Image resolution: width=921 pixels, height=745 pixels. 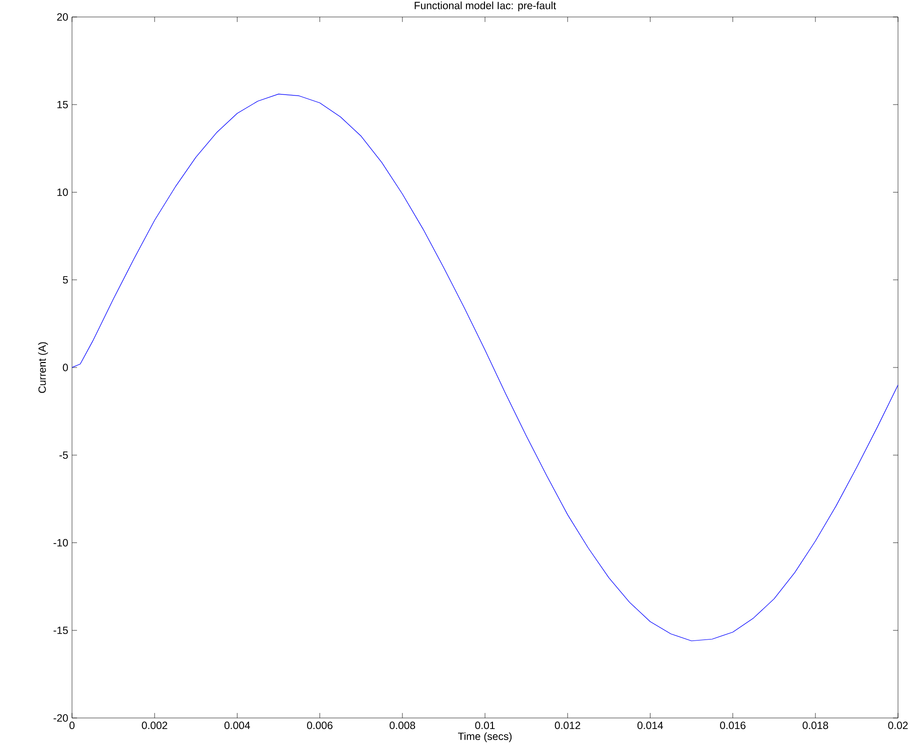 I want to click on y-tick-label: 5, so click(x=65, y=280).